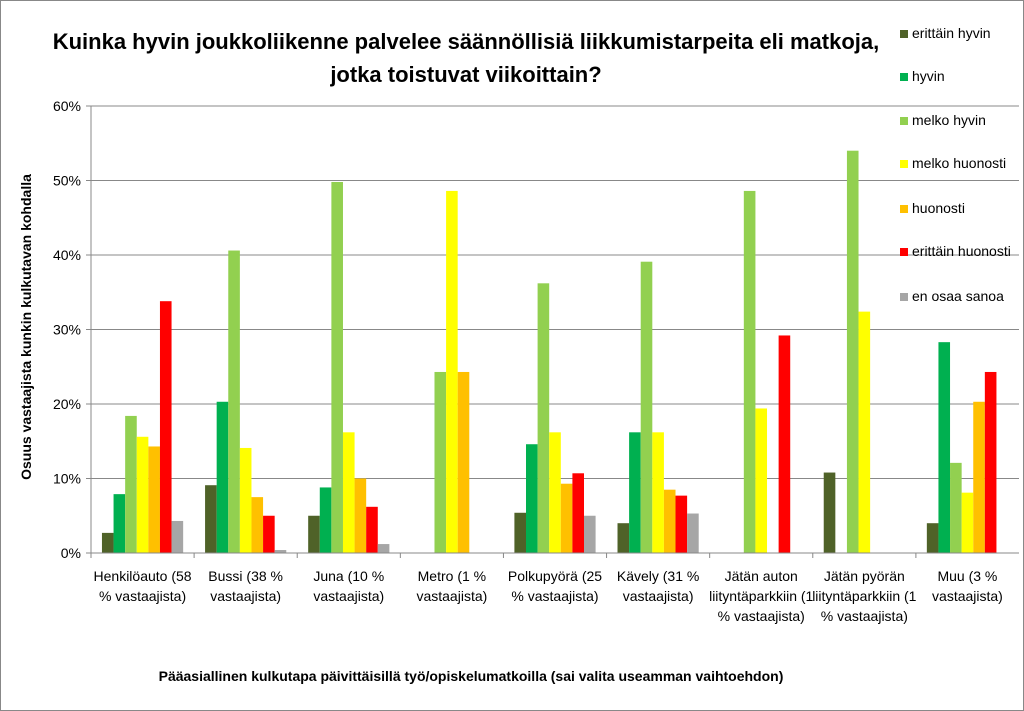 Image resolution: width=1024 pixels, height=711 pixels. What do you see at coordinates (961, 251) in the screenshot?
I see `legend-label: erittäin huonosti` at bounding box center [961, 251].